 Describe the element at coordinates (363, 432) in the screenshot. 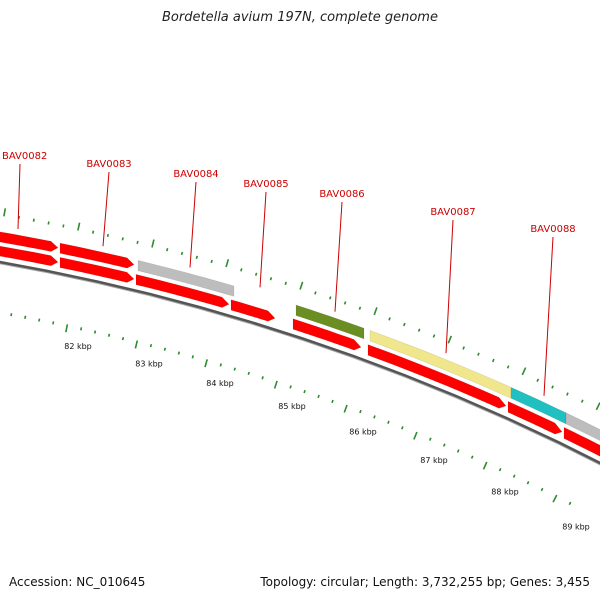

I see `scale-label: 86 kbp` at that location.